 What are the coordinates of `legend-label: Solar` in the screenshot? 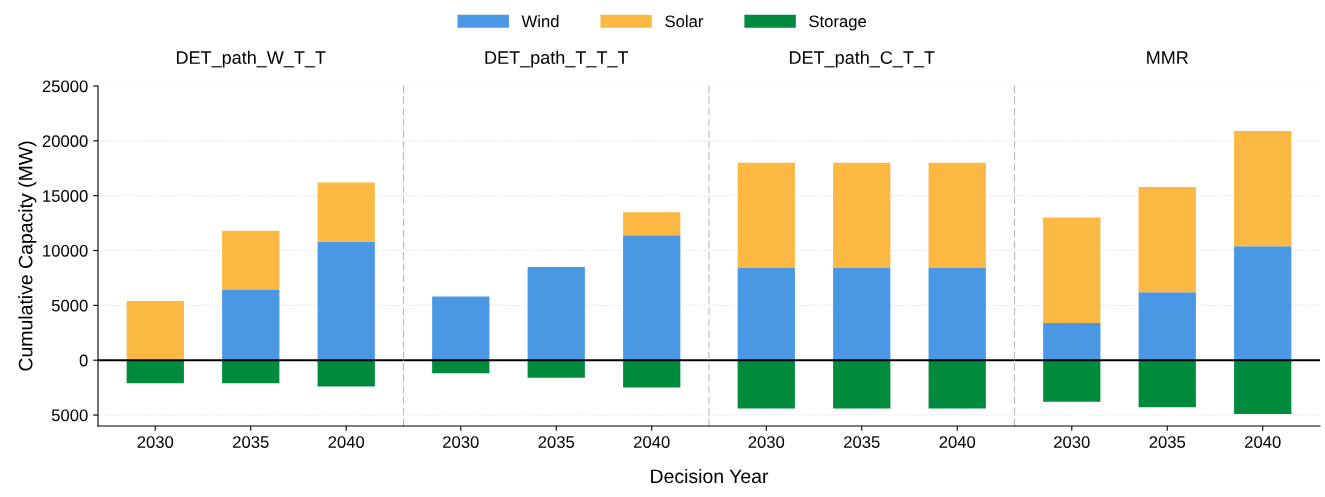 It's located at (684, 21).